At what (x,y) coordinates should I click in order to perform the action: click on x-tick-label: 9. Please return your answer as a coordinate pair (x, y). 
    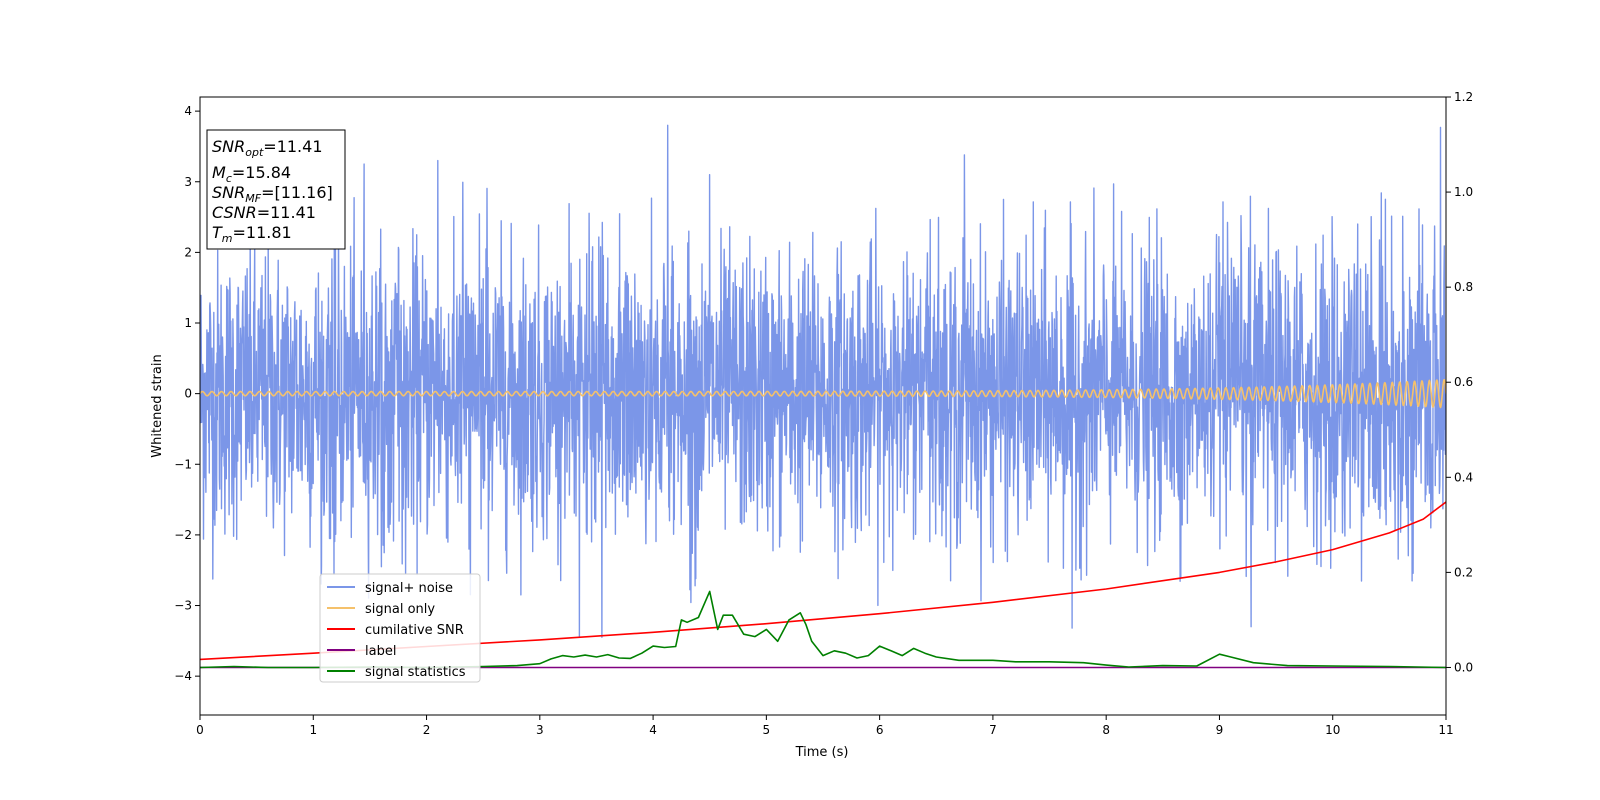
    Looking at the image, I should click on (1220, 730).